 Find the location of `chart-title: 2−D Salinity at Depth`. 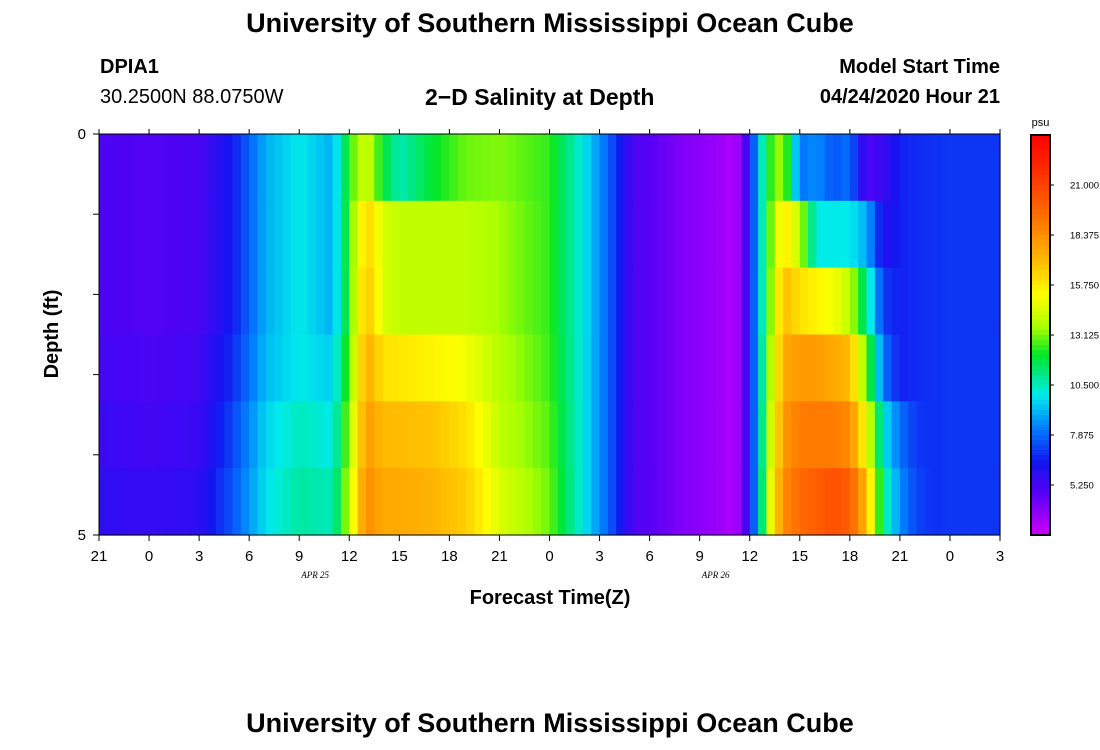

chart-title: 2−D Salinity at Depth is located at coordinates (540, 97).